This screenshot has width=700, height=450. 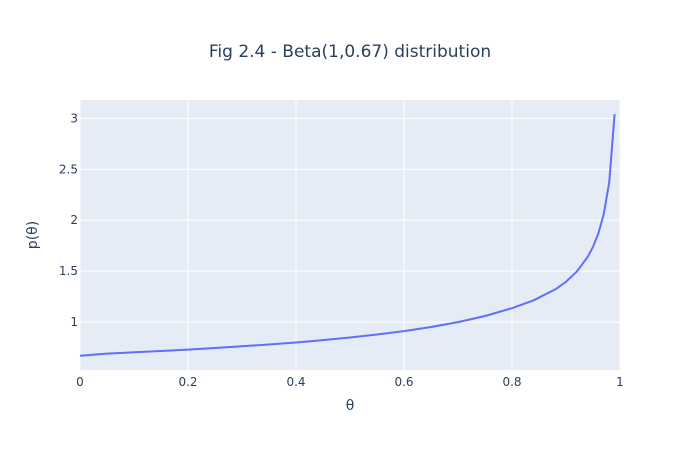 What do you see at coordinates (350, 406) in the screenshot?
I see `x-axis-label: θ` at bounding box center [350, 406].